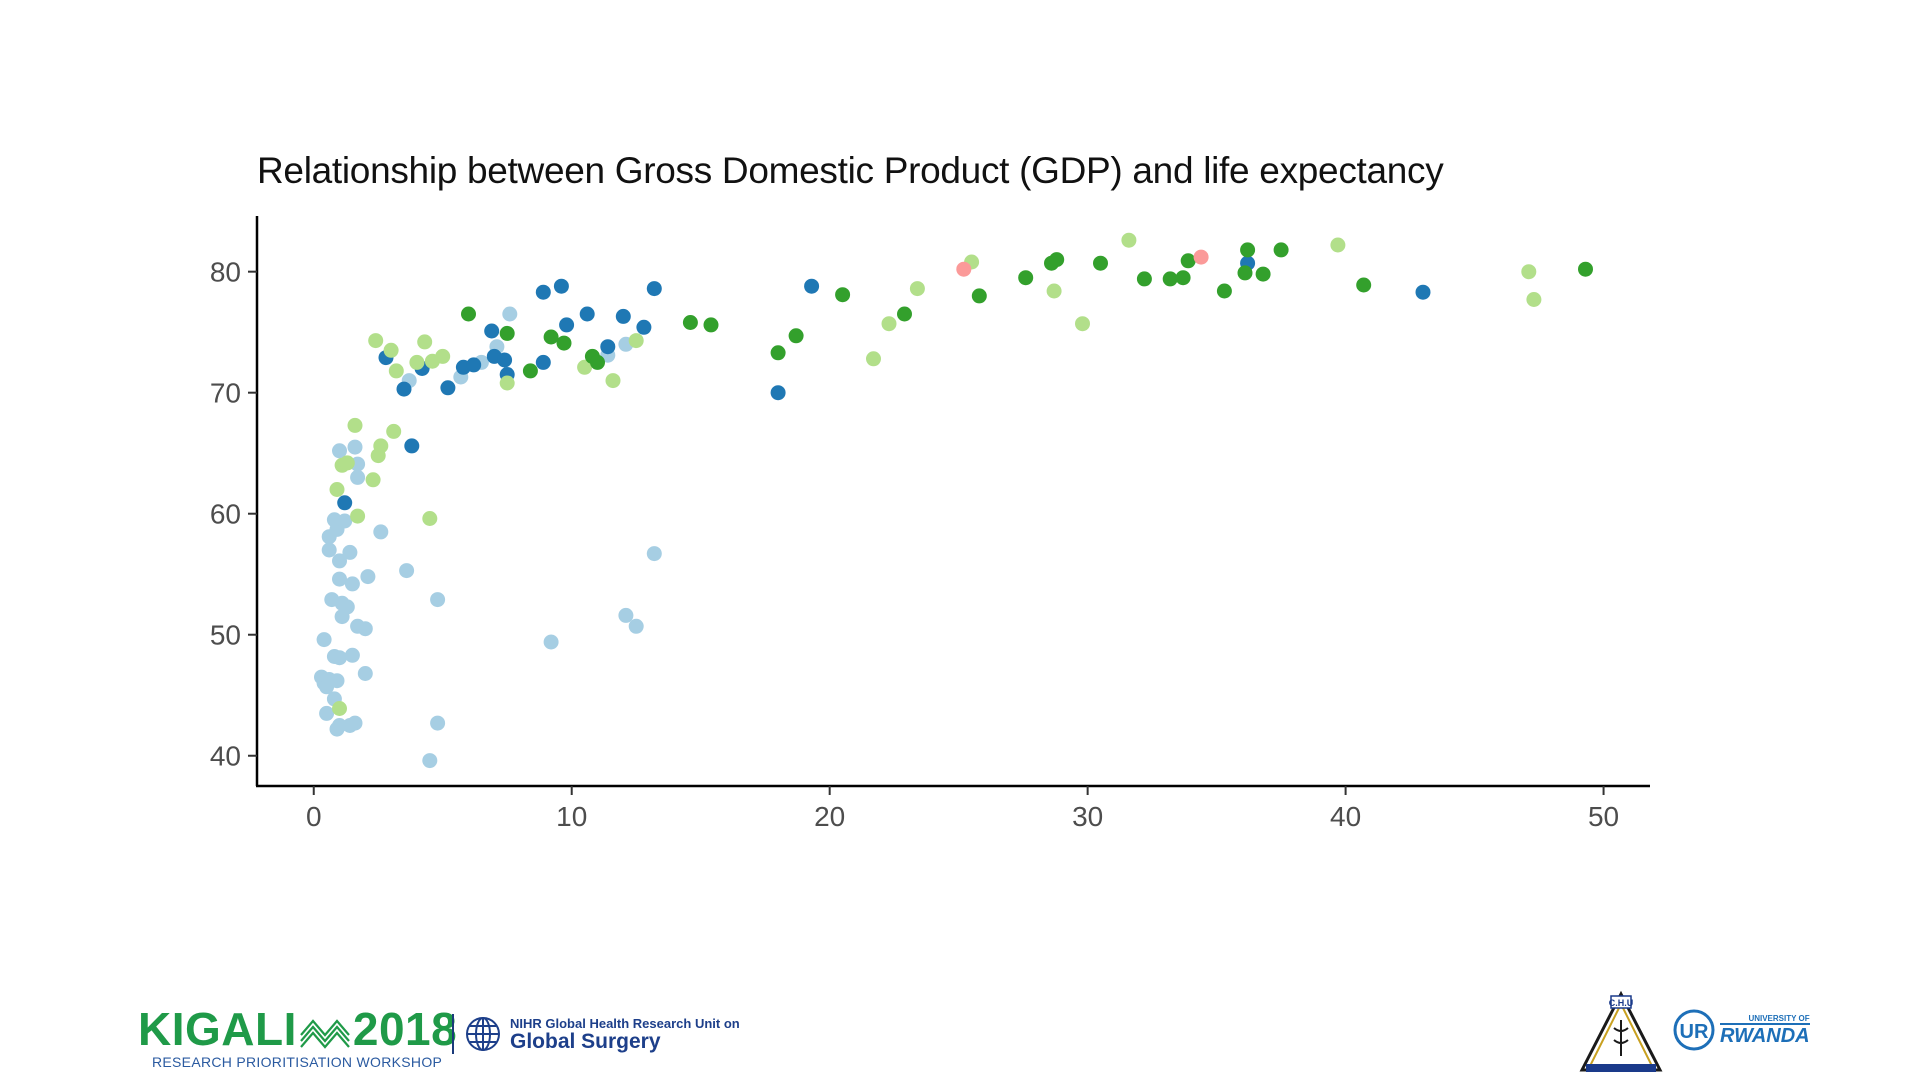 The image size is (1920, 1080). I want to click on x-tick-label: 0, so click(314, 816).